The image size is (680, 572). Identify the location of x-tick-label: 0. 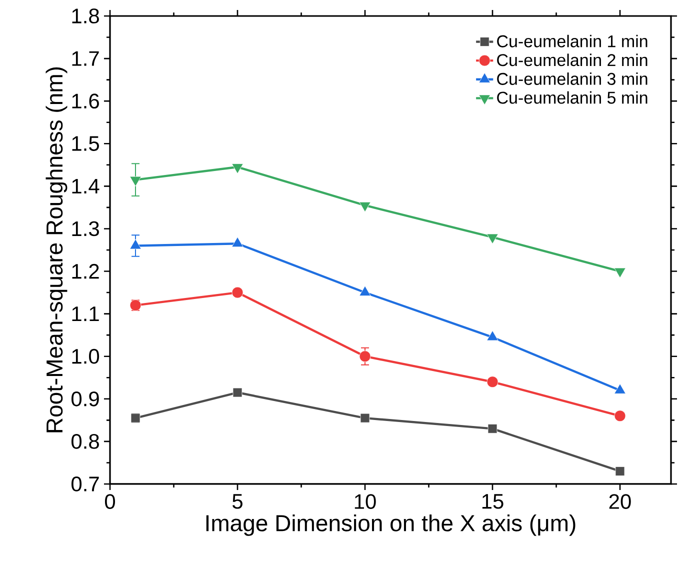
(110, 501).